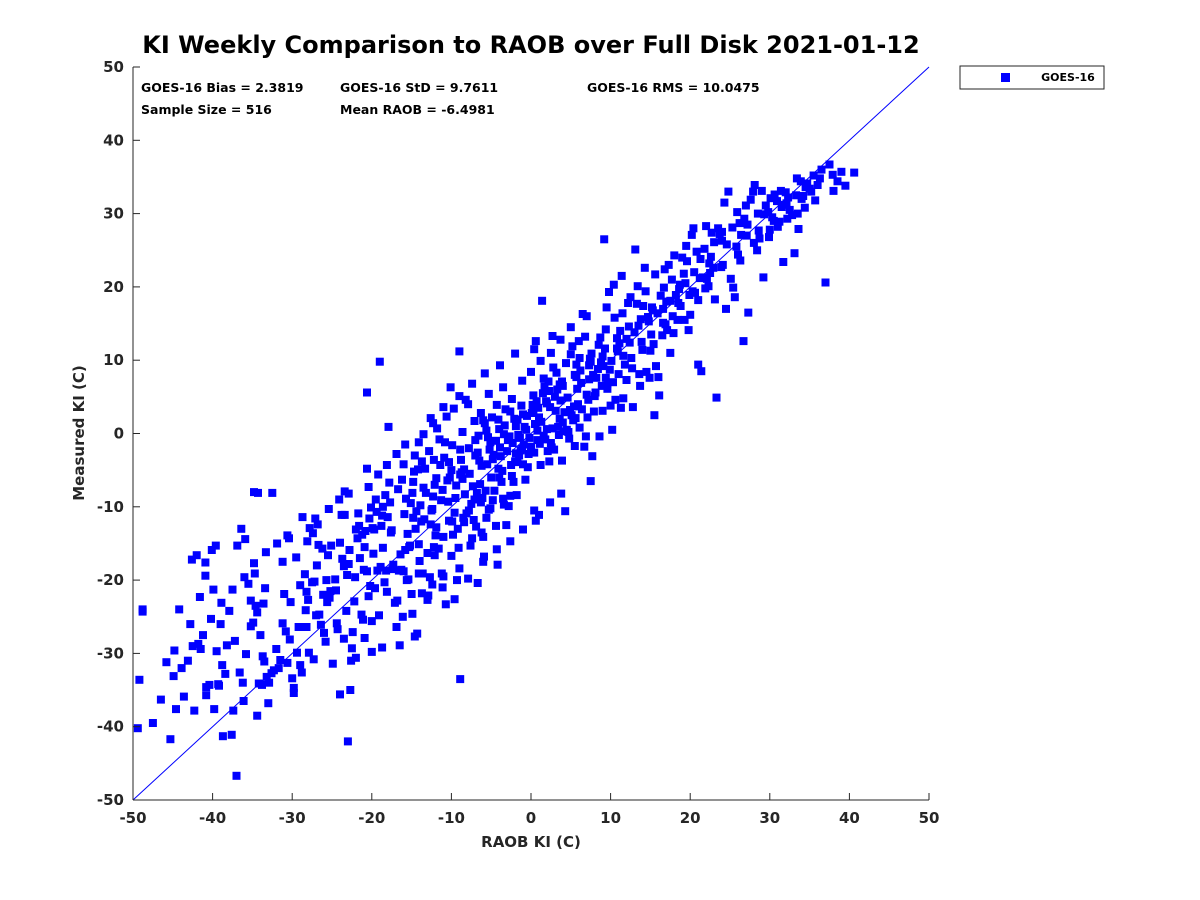 The width and height of the screenshot is (1200, 900). What do you see at coordinates (531, 818) in the screenshot?
I see `x-tick-label: 0` at bounding box center [531, 818].